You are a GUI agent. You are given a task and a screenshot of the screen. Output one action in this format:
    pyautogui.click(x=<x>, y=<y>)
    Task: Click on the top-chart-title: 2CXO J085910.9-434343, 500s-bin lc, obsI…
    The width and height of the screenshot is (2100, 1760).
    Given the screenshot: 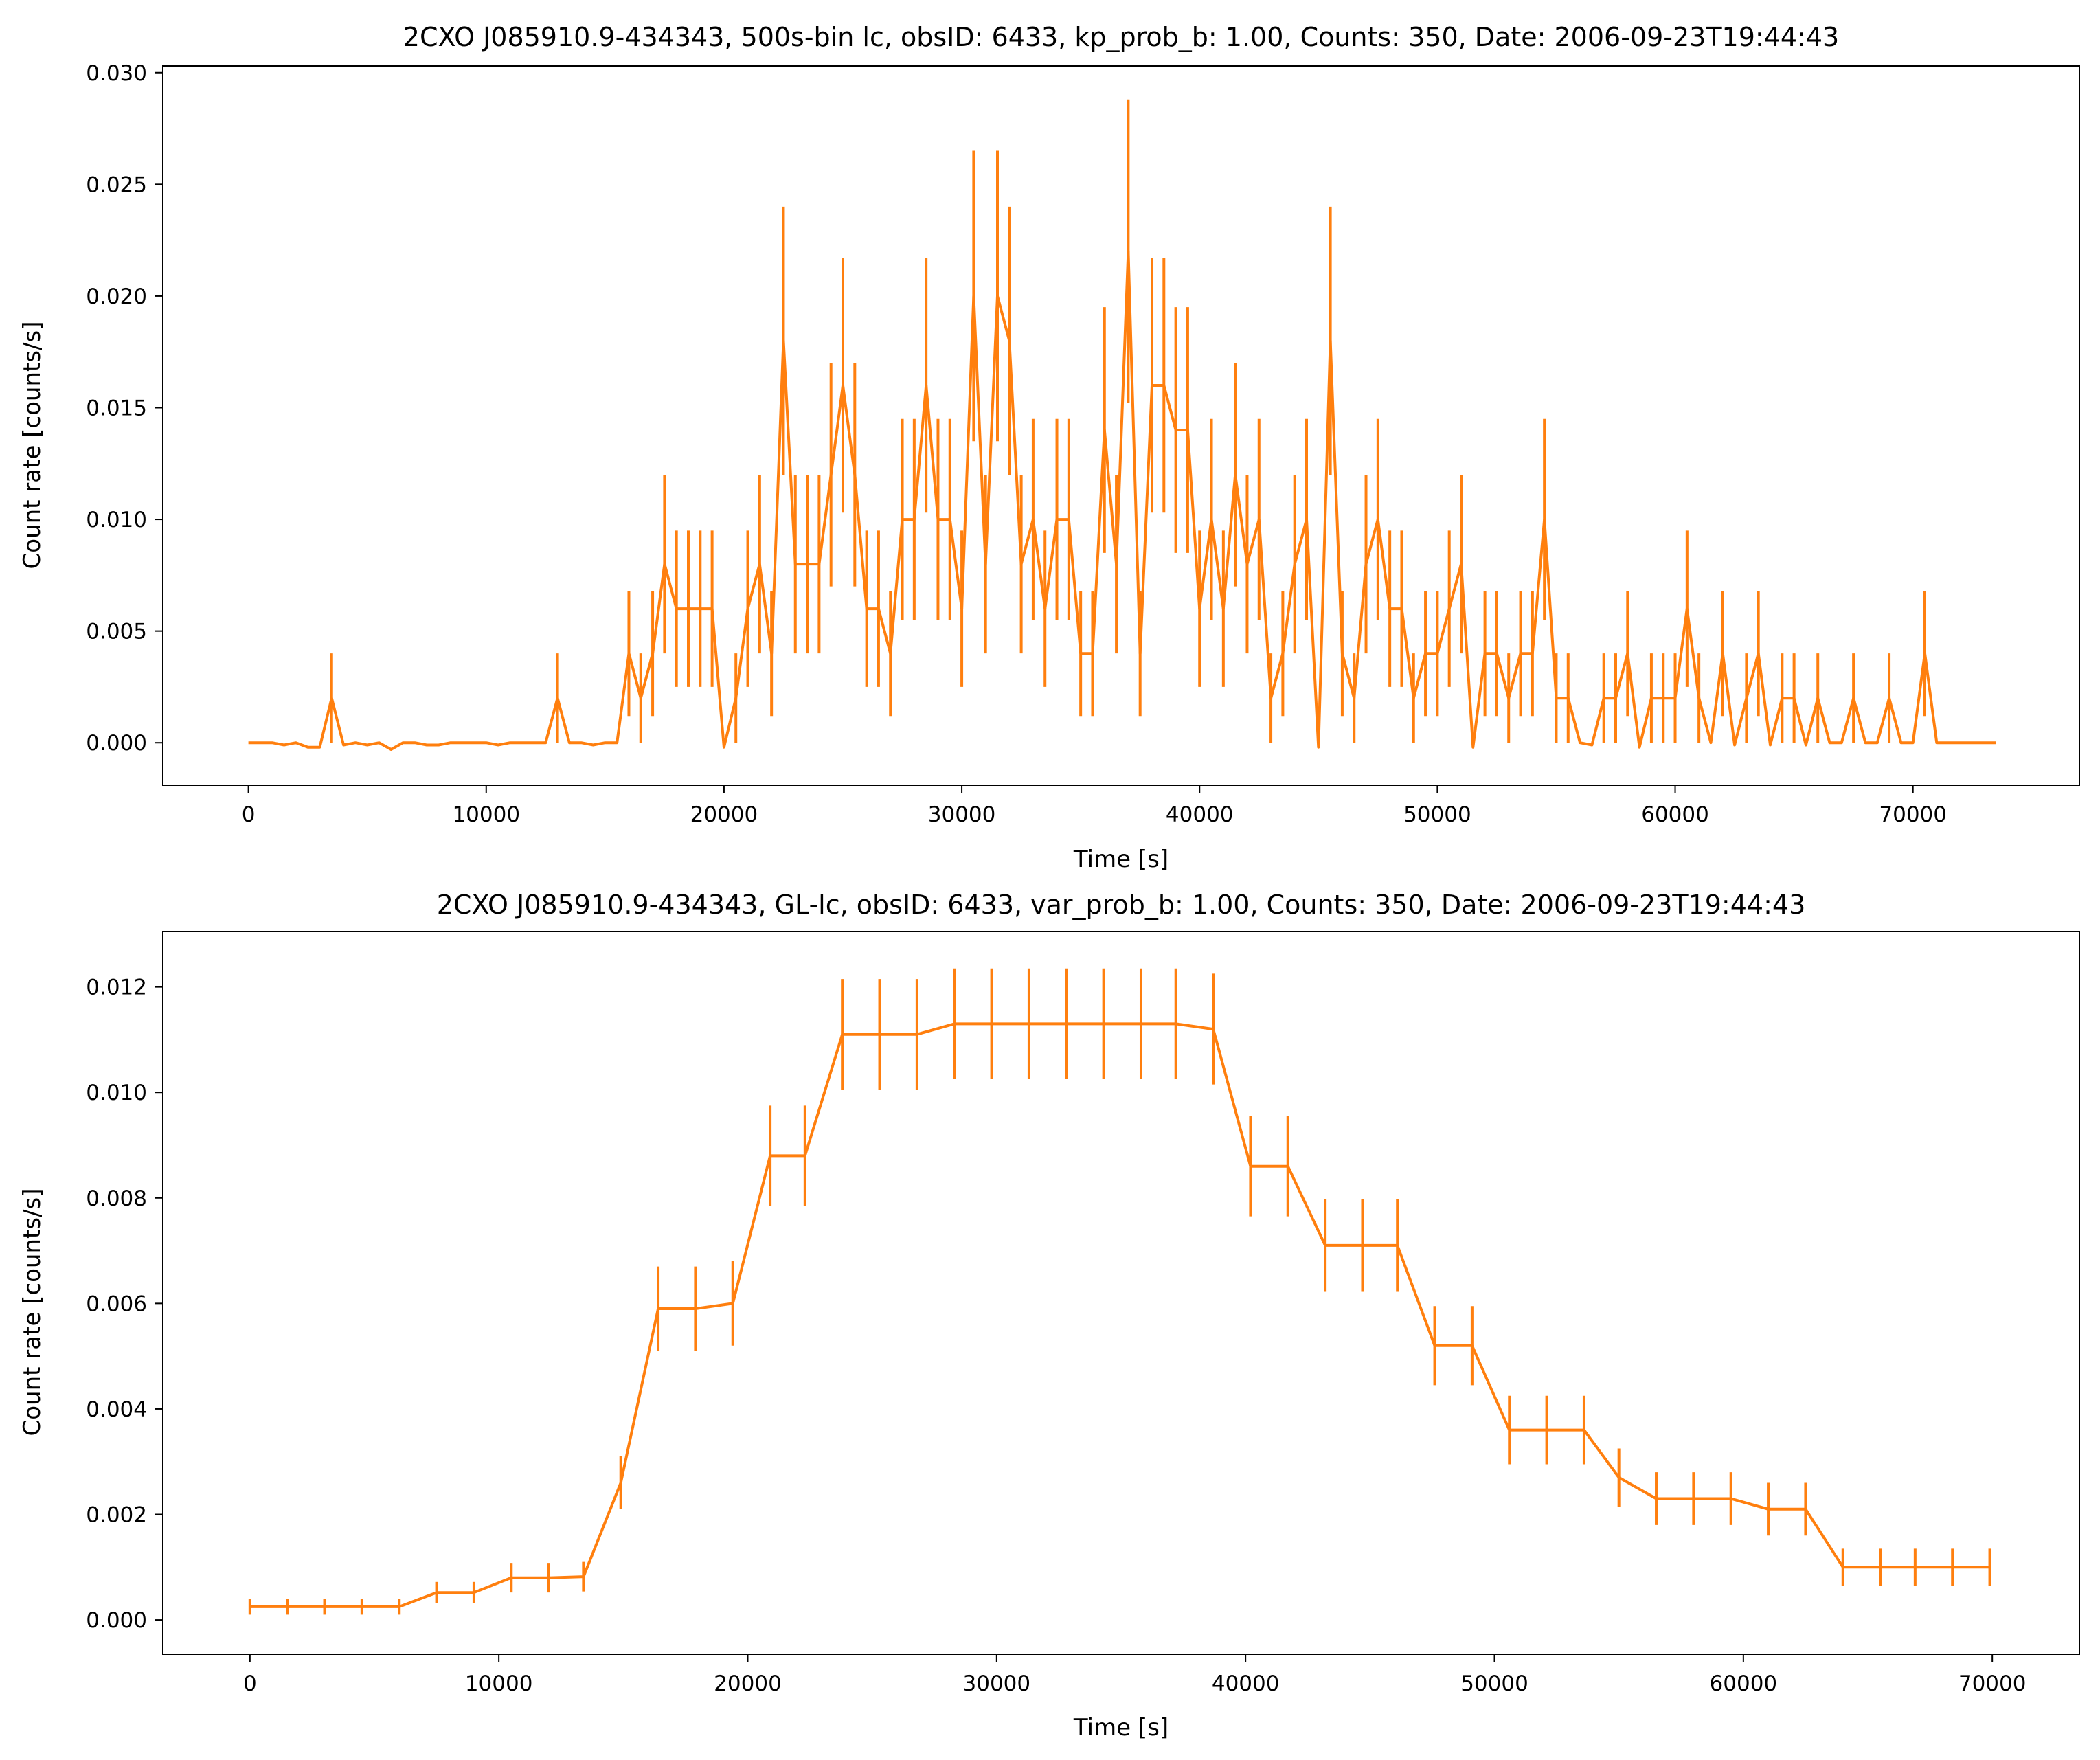 What is the action you would take?
    pyautogui.click(x=1121, y=37)
    